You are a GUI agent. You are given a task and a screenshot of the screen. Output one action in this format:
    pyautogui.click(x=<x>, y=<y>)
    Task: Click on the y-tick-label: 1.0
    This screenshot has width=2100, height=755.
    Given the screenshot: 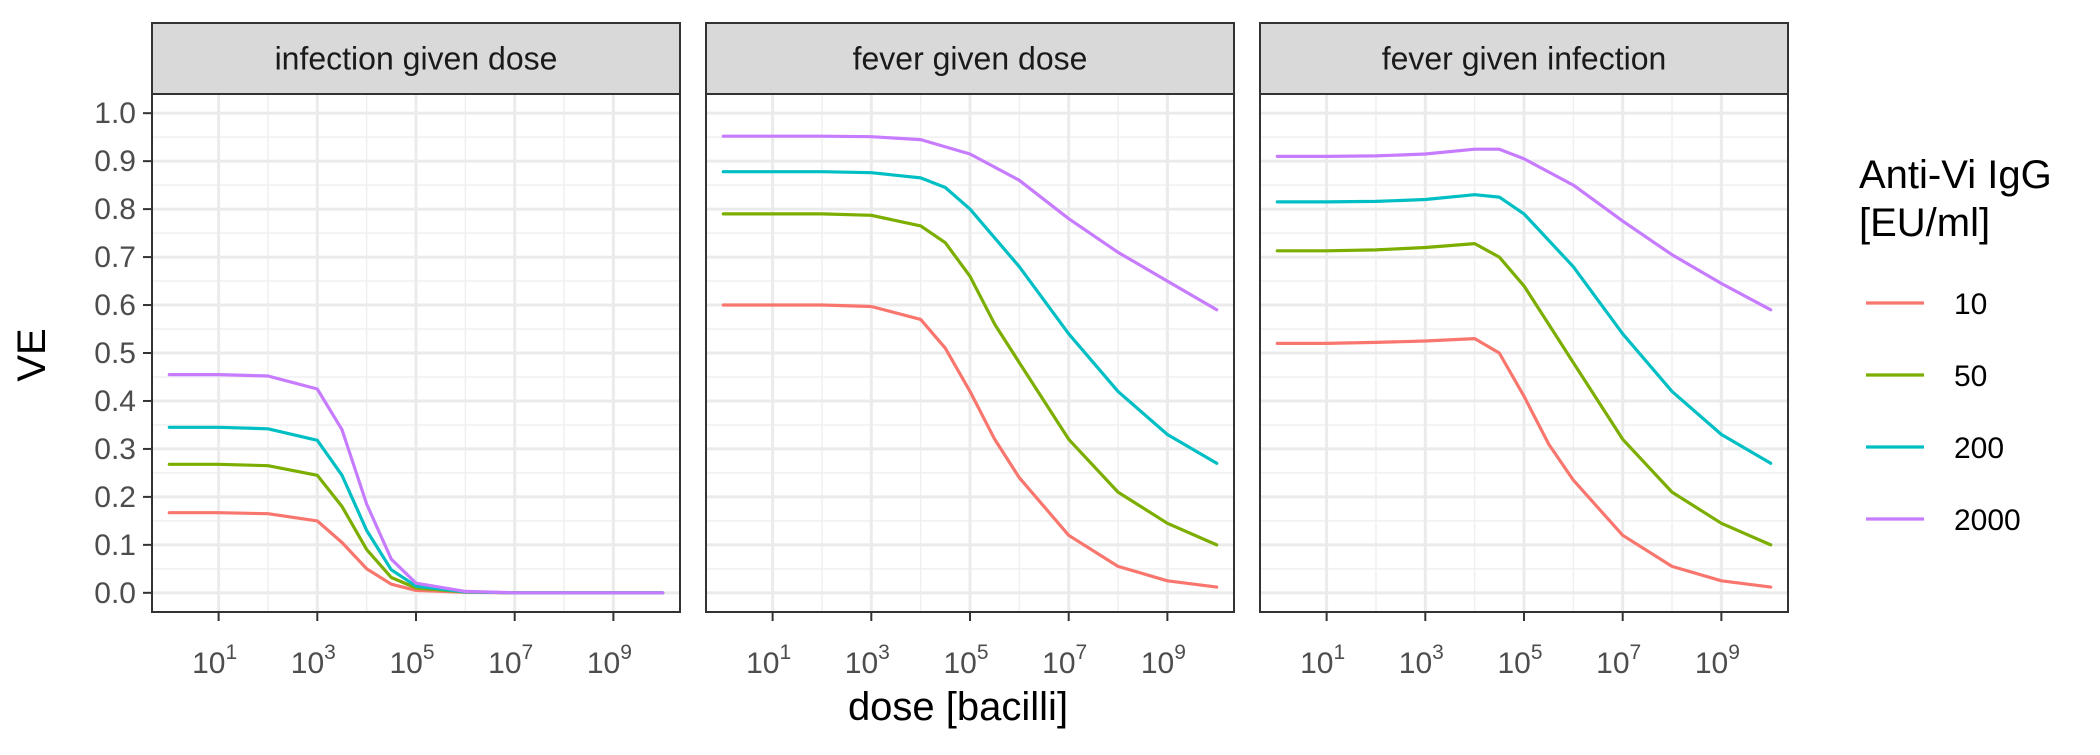 What is the action you would take?
    pyautogui.click(x=115, y=113)
    